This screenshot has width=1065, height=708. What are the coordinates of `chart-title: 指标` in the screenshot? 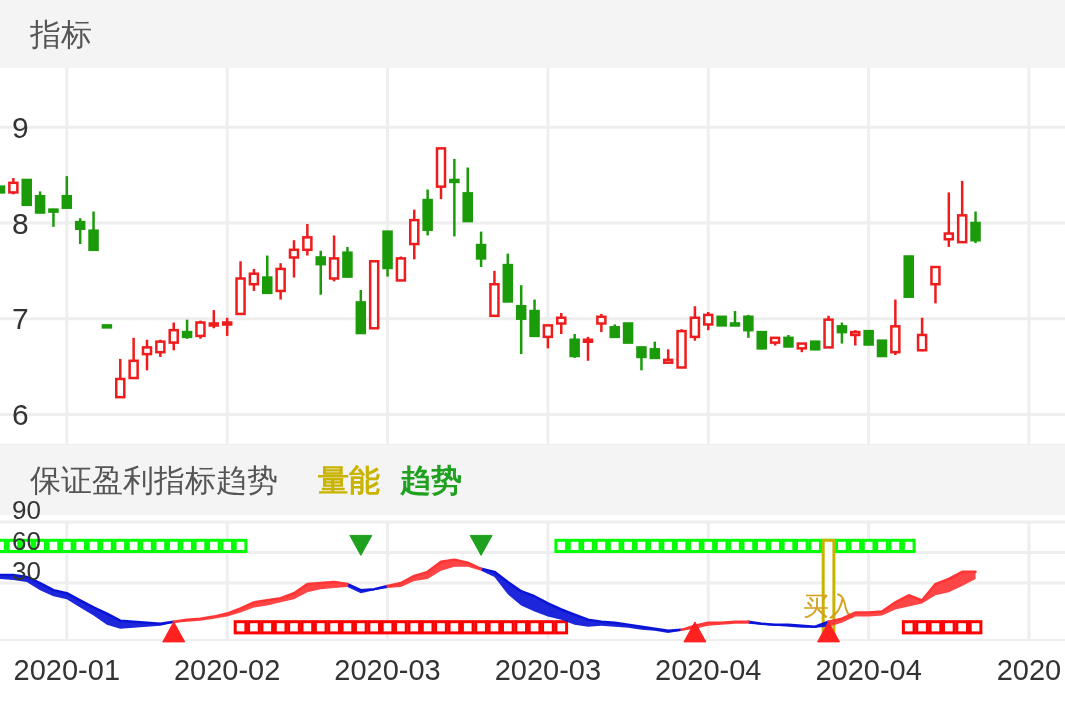 It's located at (60, 34).